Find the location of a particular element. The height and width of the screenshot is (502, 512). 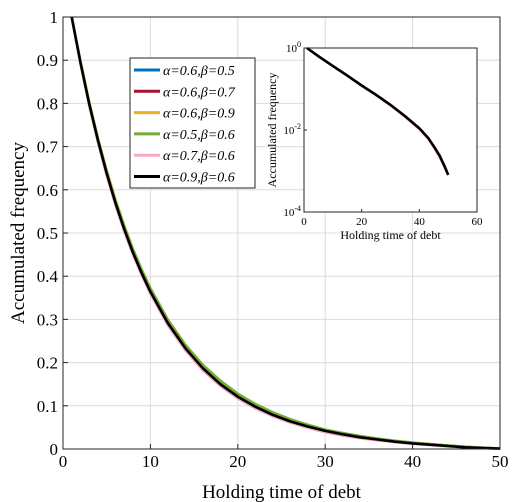

y-tick-label: 0.4 is located at coordinates (48, 276).